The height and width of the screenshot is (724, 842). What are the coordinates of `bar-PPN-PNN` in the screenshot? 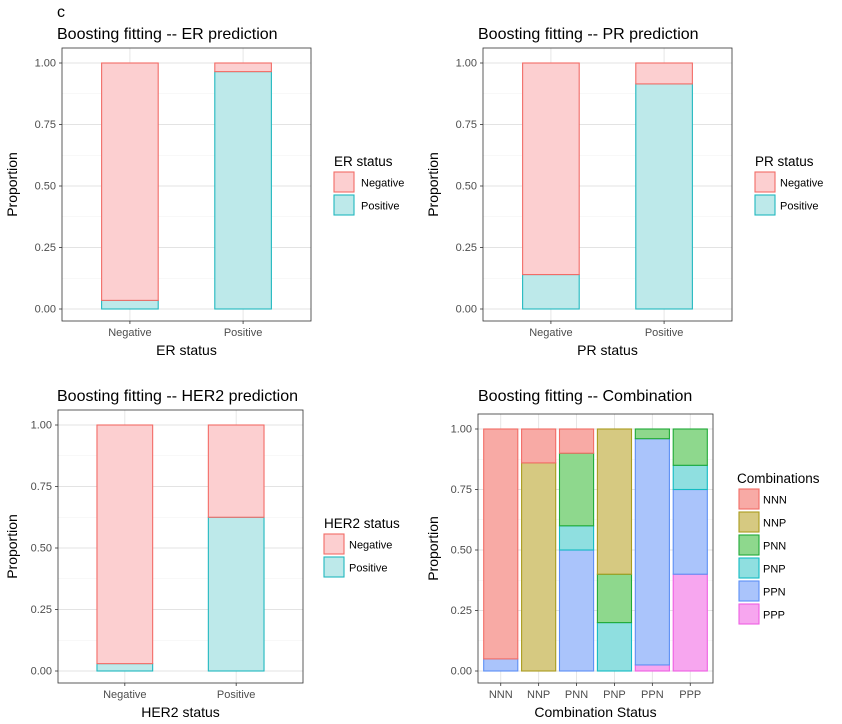 It's located at (576, 610).